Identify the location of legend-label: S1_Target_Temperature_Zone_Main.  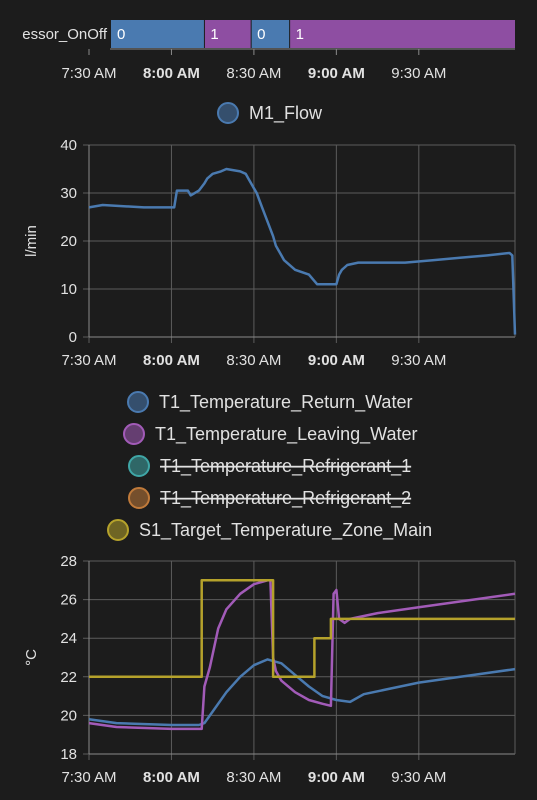
(285, 530).